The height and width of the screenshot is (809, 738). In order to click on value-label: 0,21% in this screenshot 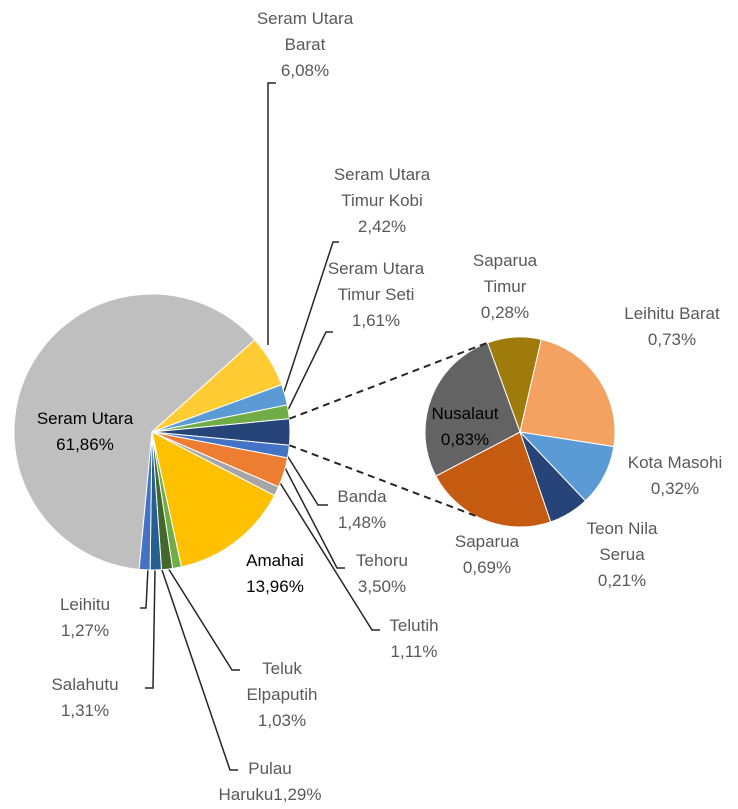, I will do `click(622, 580)`.